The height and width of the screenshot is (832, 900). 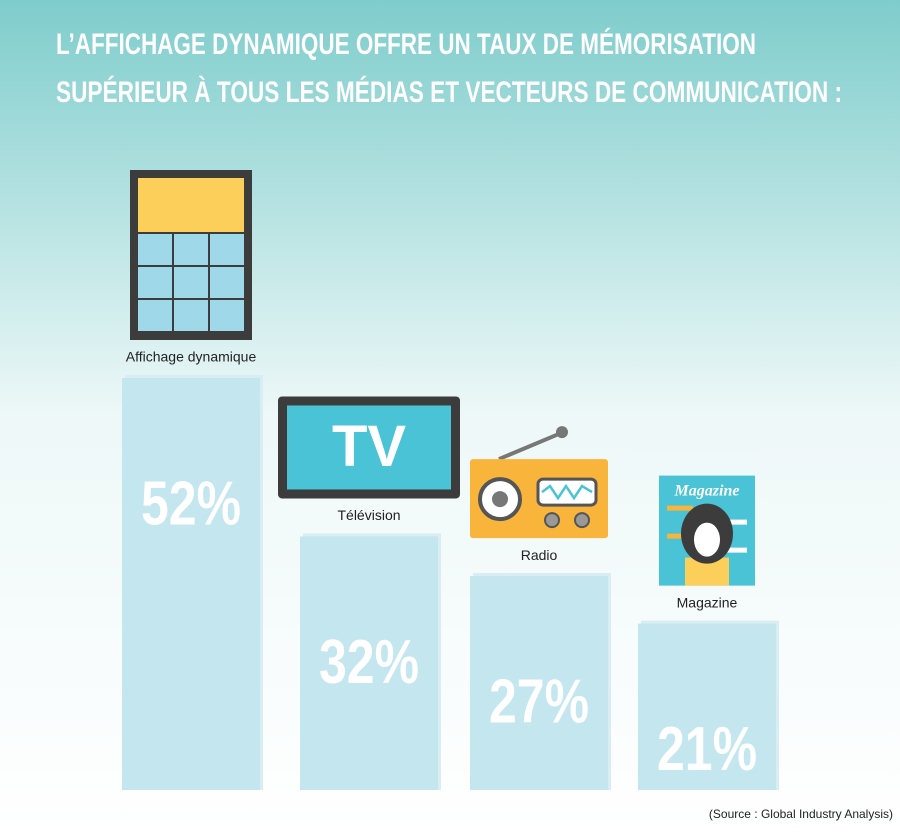 I want to click on value-label: 52%, so click(x=191, y=503).